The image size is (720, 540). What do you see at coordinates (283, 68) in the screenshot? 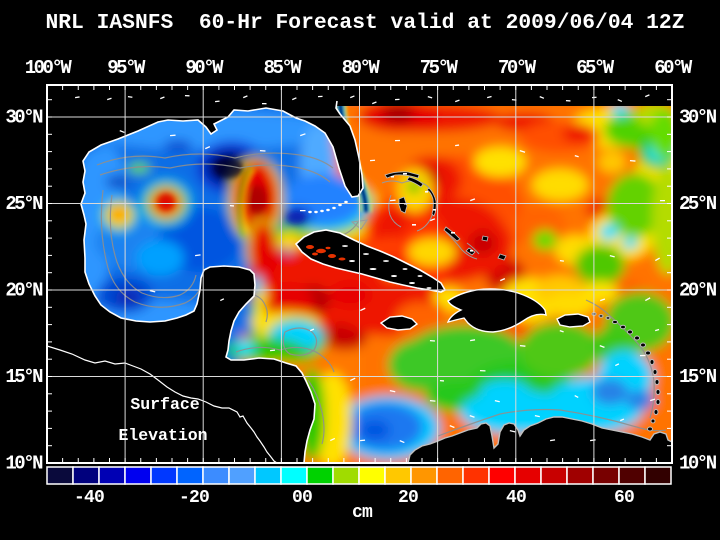
I see `svg-text: 85°W` at bounding box center [283, 68].